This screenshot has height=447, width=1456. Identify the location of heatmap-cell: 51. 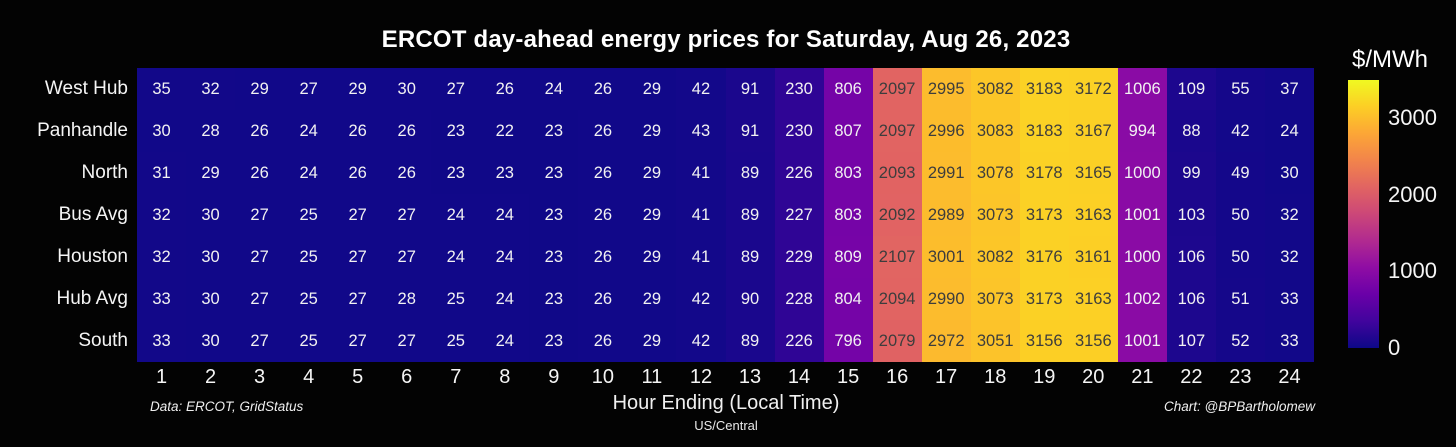
(1240, 299).